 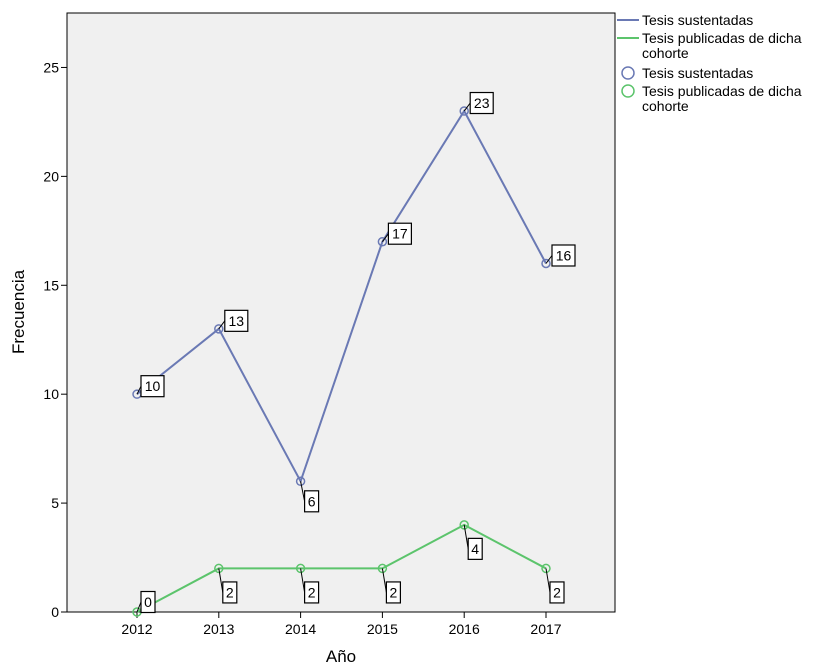 I want to click on y-tick-label: 15, so click(x=51, y=285).